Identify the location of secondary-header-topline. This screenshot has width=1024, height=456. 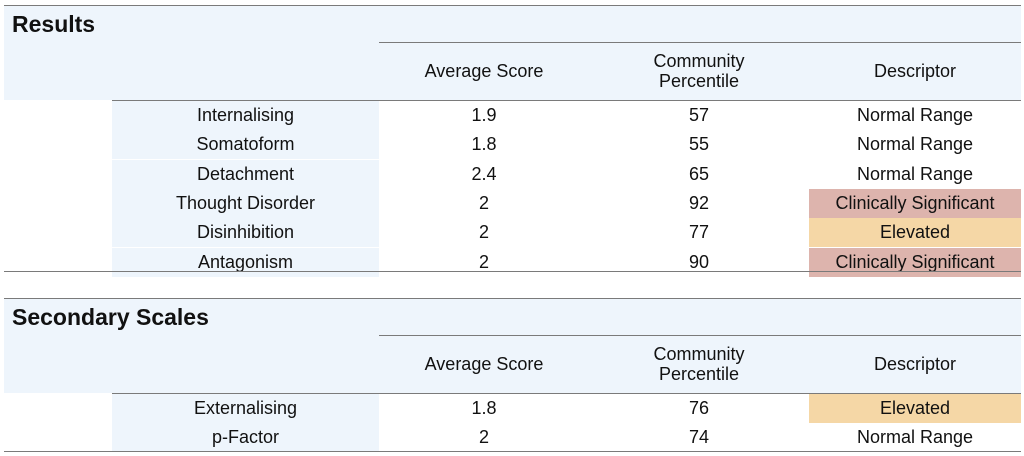
(700, 335).